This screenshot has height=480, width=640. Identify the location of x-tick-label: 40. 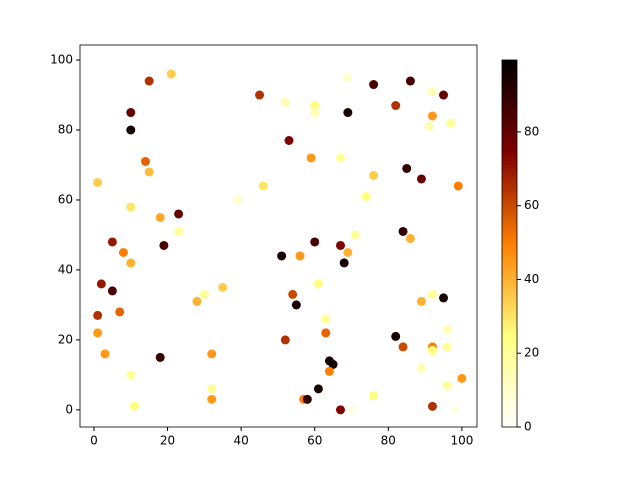
(241, 441).